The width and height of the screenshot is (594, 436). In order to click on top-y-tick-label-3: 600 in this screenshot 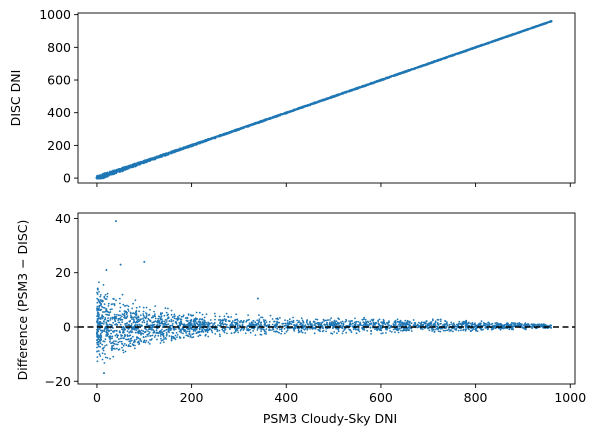, I will do `click(59, 80)`.